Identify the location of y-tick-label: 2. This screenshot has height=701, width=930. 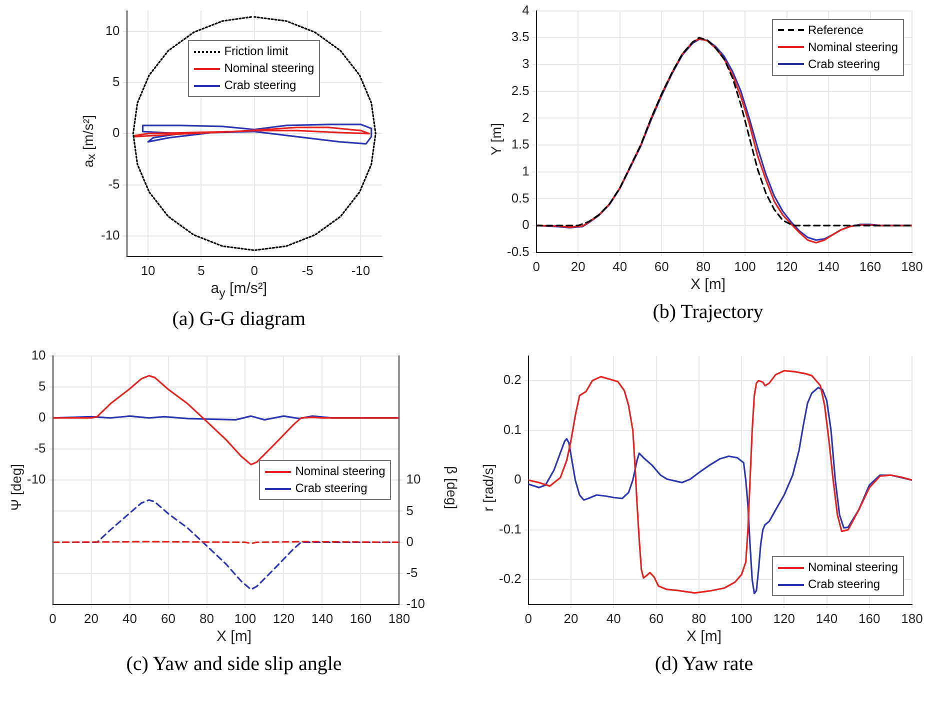
(526, 117).